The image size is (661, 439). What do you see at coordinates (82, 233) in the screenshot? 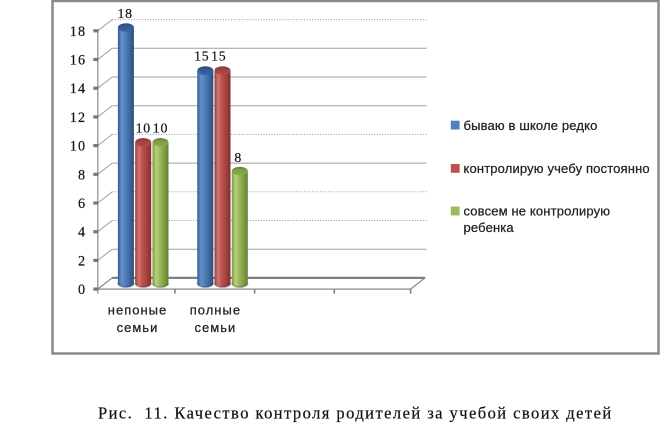
I see `svg-text: 4` at bounding box center [82, 233].